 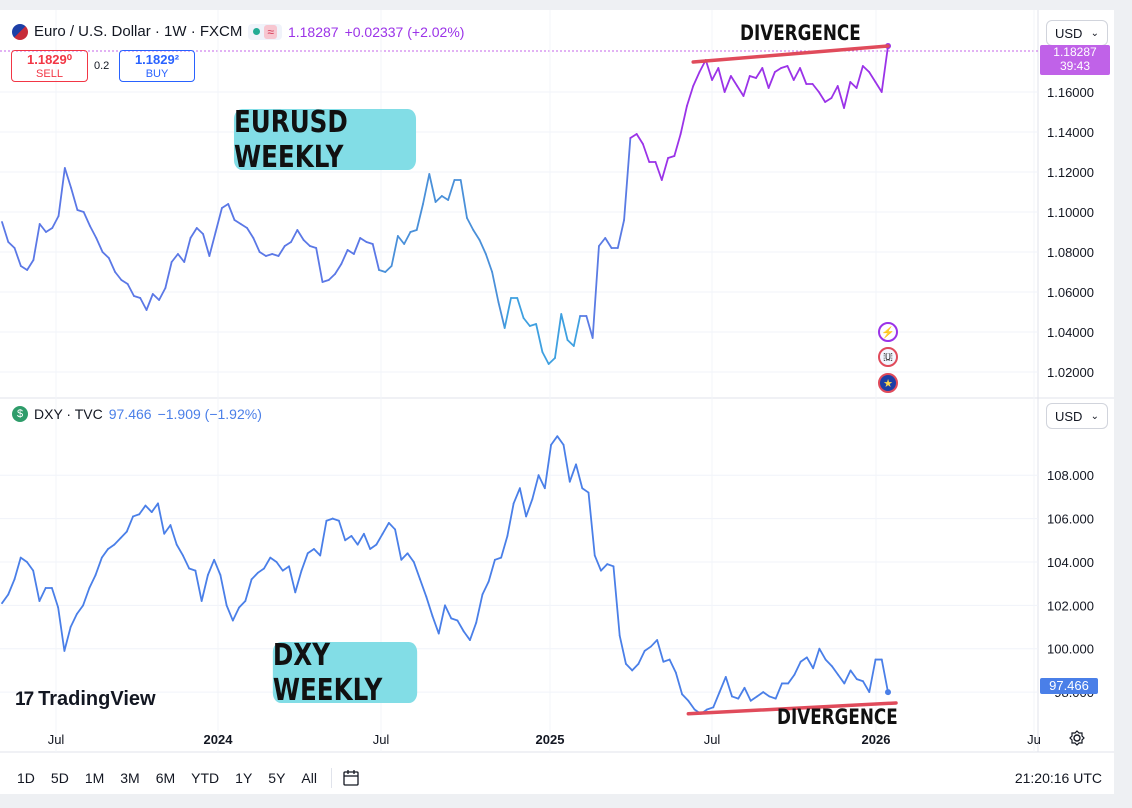 I want to click on clock: 21:20:16 UTC, so click(x=1058, y=778).